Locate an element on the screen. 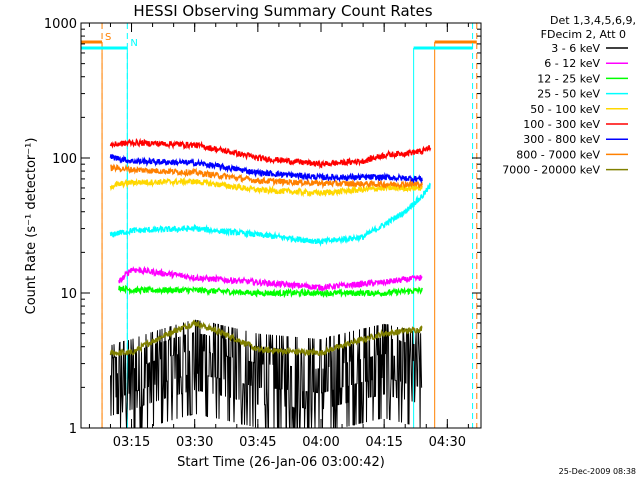  legend-entry-50-100-kev: 50 - 100 keV is located at coordinates (579, 109).